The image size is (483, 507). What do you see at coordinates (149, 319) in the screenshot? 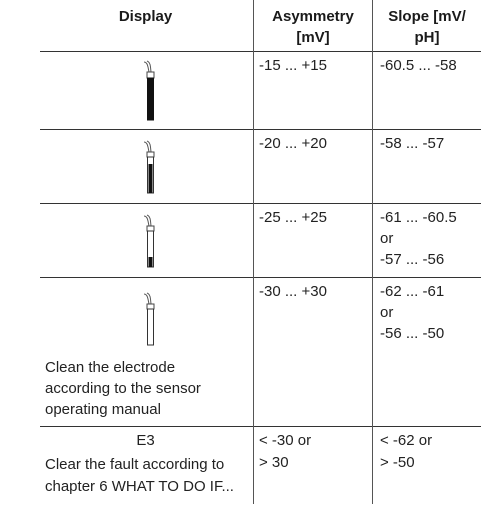
I see `electrode-empty-icon` at bounding box center [149, 319].